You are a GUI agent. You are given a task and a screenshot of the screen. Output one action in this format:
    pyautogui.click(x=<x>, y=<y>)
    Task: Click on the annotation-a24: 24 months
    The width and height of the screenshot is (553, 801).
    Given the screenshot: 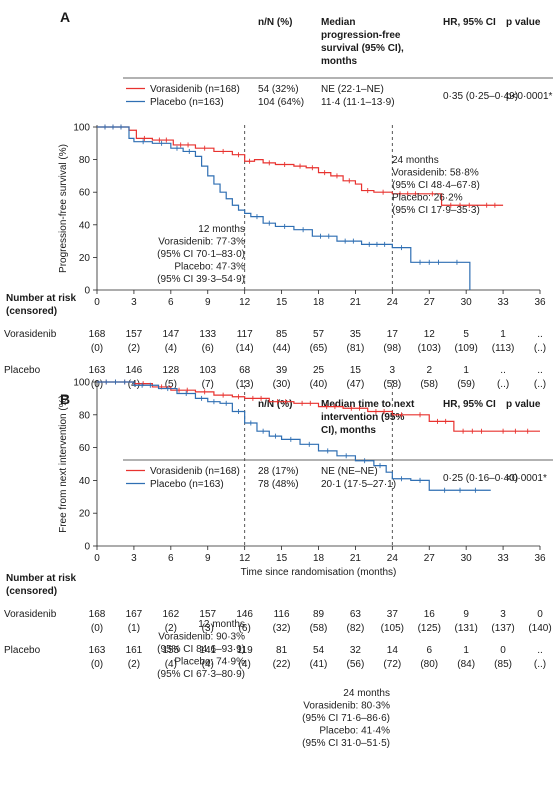 What is the action you would take?
    pyautogui.click(x=415, y=160)
    